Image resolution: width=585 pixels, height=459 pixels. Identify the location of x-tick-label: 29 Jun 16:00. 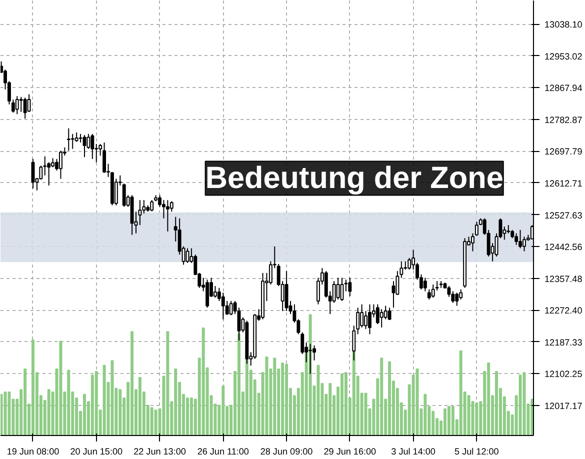
(350, 451).